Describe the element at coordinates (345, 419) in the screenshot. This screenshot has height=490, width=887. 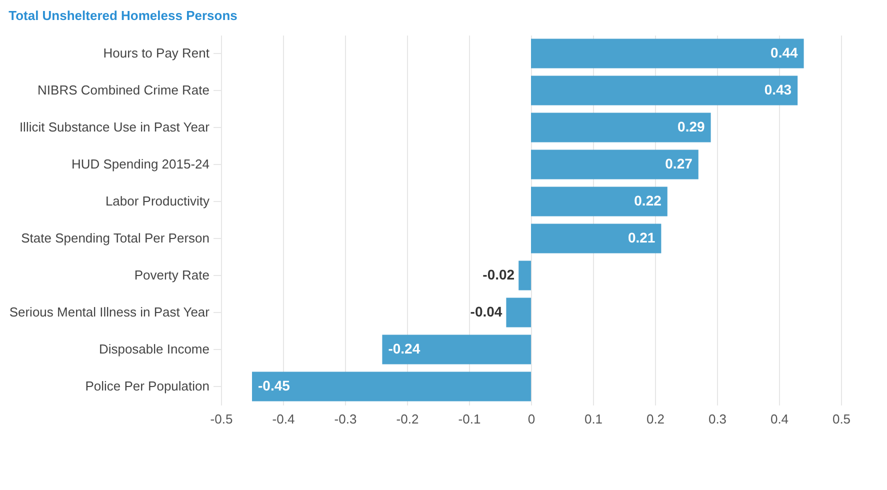
I see `x-tick-label: -0.3` at that location.